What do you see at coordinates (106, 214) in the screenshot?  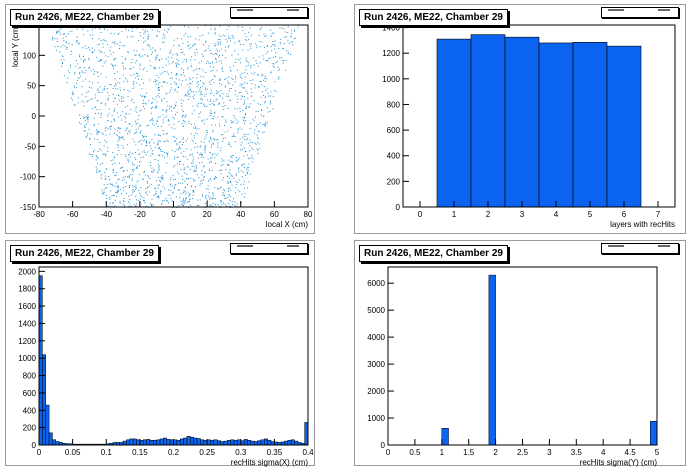 I see `x-tick-label: -40` at bounding box center [106, 214].